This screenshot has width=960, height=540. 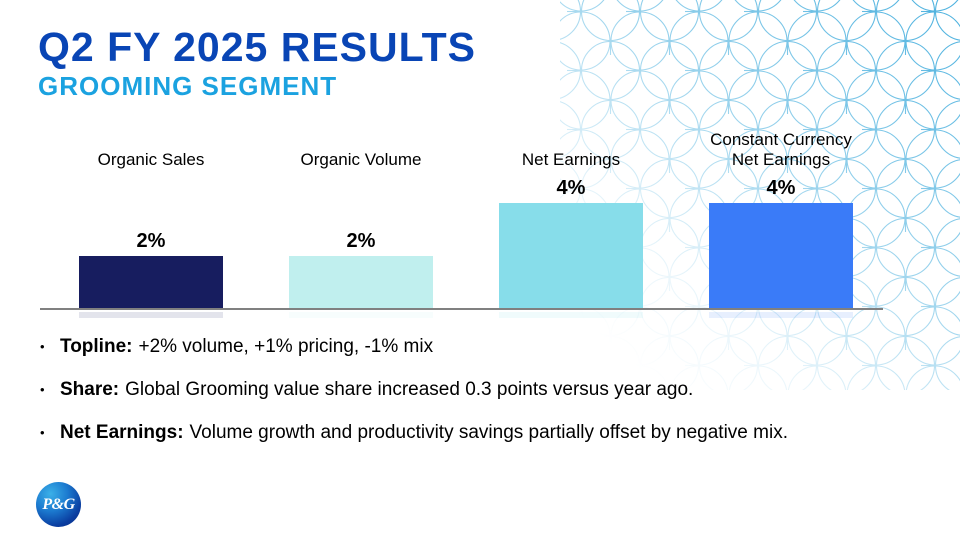 I want to click on pg-logo-text: P&G, so click(x=58, y=504).